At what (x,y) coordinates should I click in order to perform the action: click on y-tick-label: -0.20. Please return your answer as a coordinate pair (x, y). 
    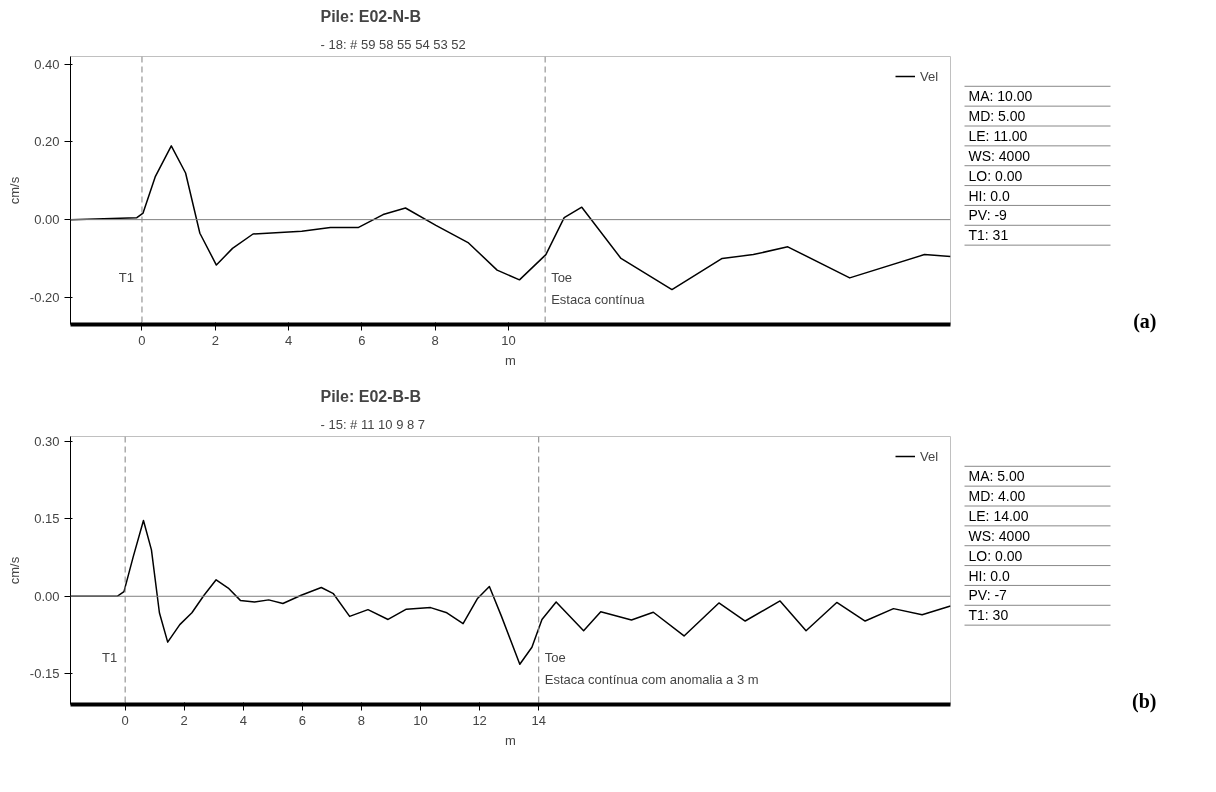
    Looking at the image, I should click on (44, 297).